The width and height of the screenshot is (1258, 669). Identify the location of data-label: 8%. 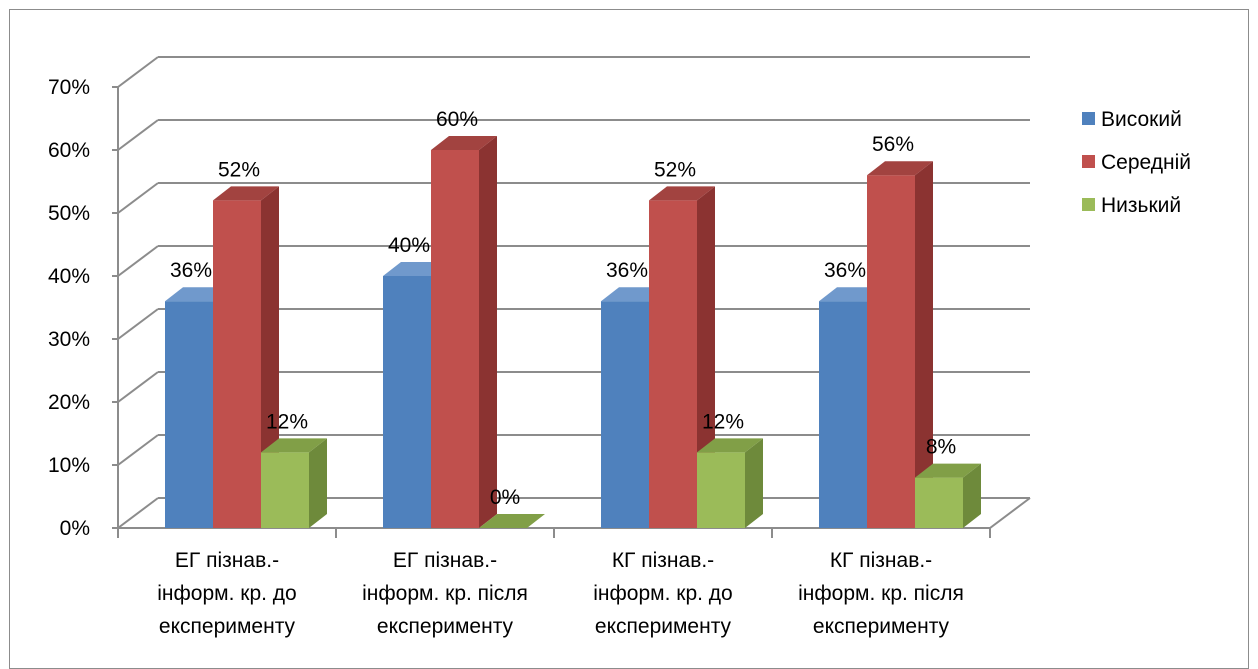
(941, 447).